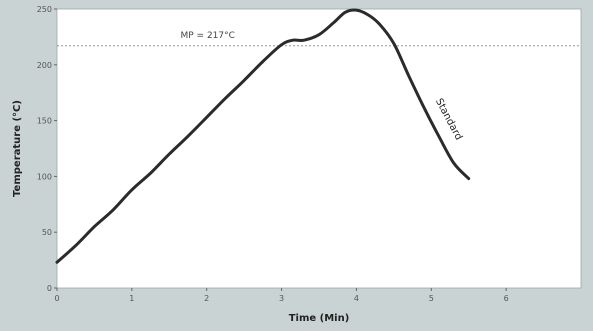  I want to click on x-axis-title: Time (Min), so click(319, 318).